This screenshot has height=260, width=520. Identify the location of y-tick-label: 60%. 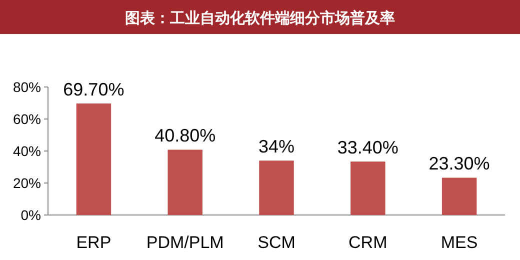
(26, 119).